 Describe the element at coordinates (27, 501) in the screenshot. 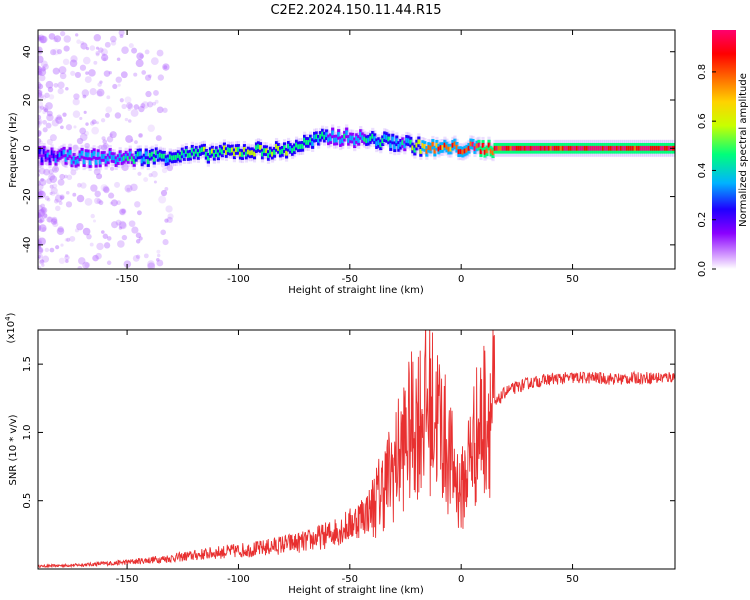

I see `y-tick-label: 0.5` at that location.